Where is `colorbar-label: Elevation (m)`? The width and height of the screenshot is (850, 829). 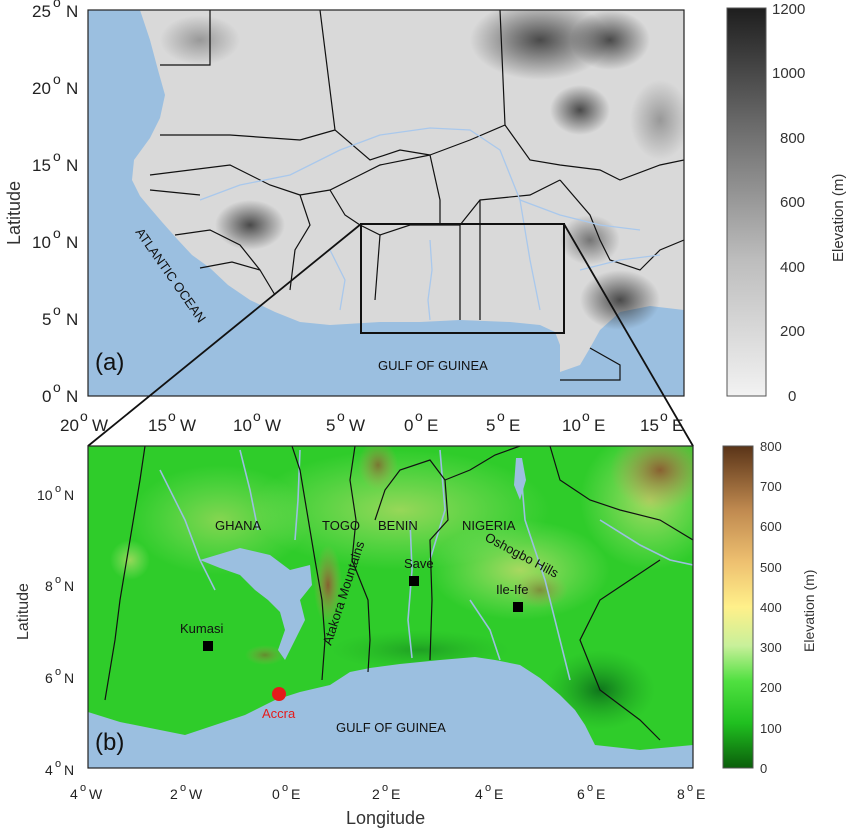 colorbar-label: Elevation (m) is located at coordinates (809, 611).